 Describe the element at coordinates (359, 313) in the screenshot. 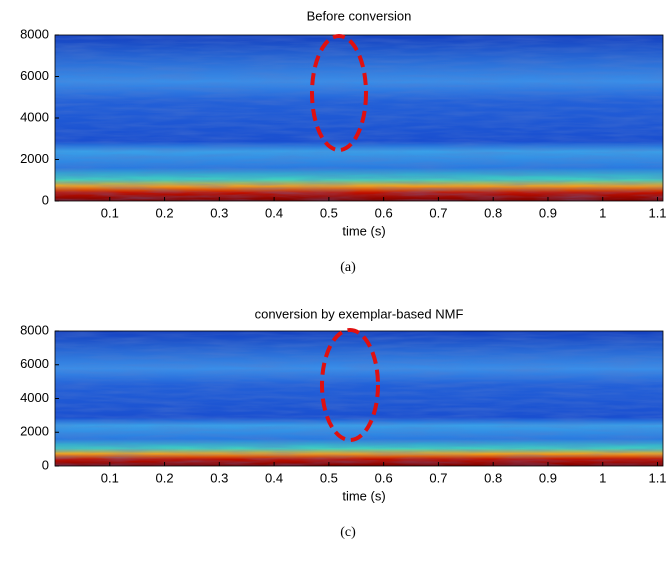

I see `chart-title: conversion by exemplar-based NMF` at that location.